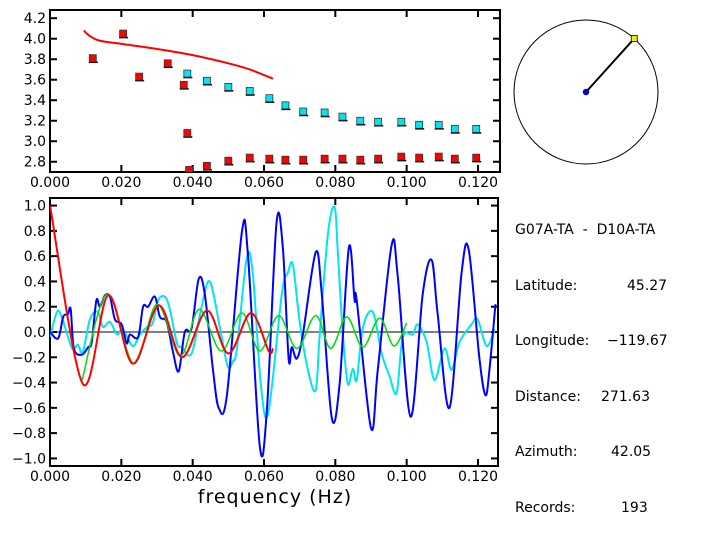 The height and width of the screenshot is (536, 703). What do you see at coordinates (35, 60) in the screenshot?
I see `y-tick-label: 3.8` at bounding box center [35, 60].